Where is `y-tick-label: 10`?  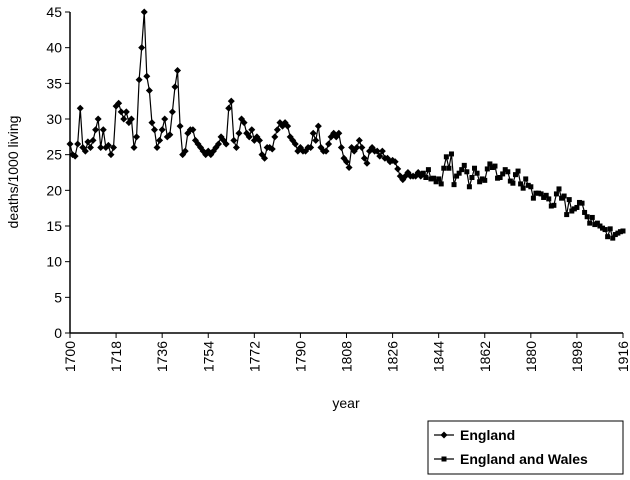 y-tick-label: 10 is located at coordinates (54, 262).